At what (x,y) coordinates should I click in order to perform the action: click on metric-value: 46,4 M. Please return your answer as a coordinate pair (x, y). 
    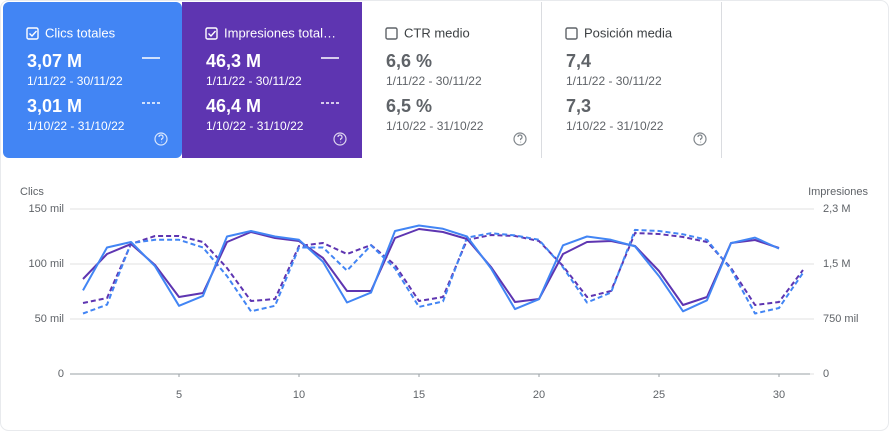
    Looking at the image, I should click on (233, 106).